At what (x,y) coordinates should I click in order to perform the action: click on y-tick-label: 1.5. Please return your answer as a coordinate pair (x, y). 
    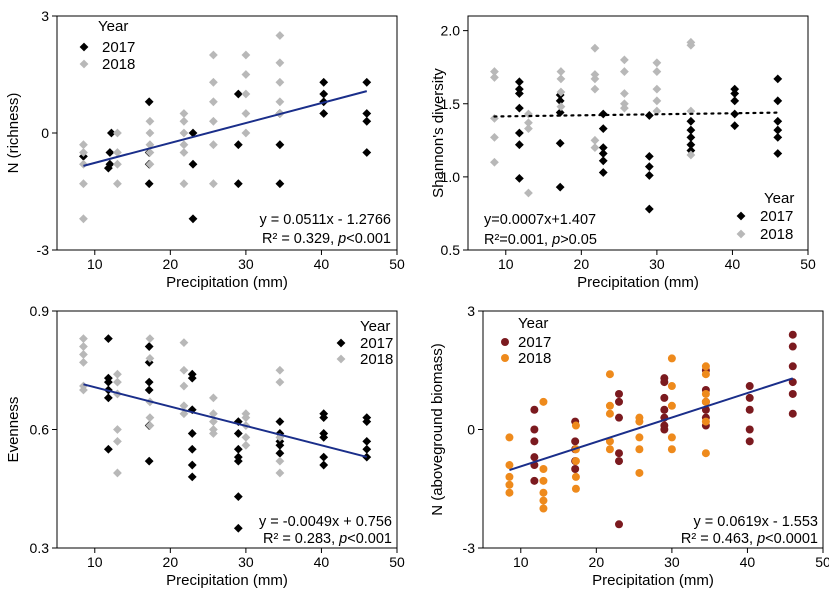
    Looking at the image, I should click on (451, 104).